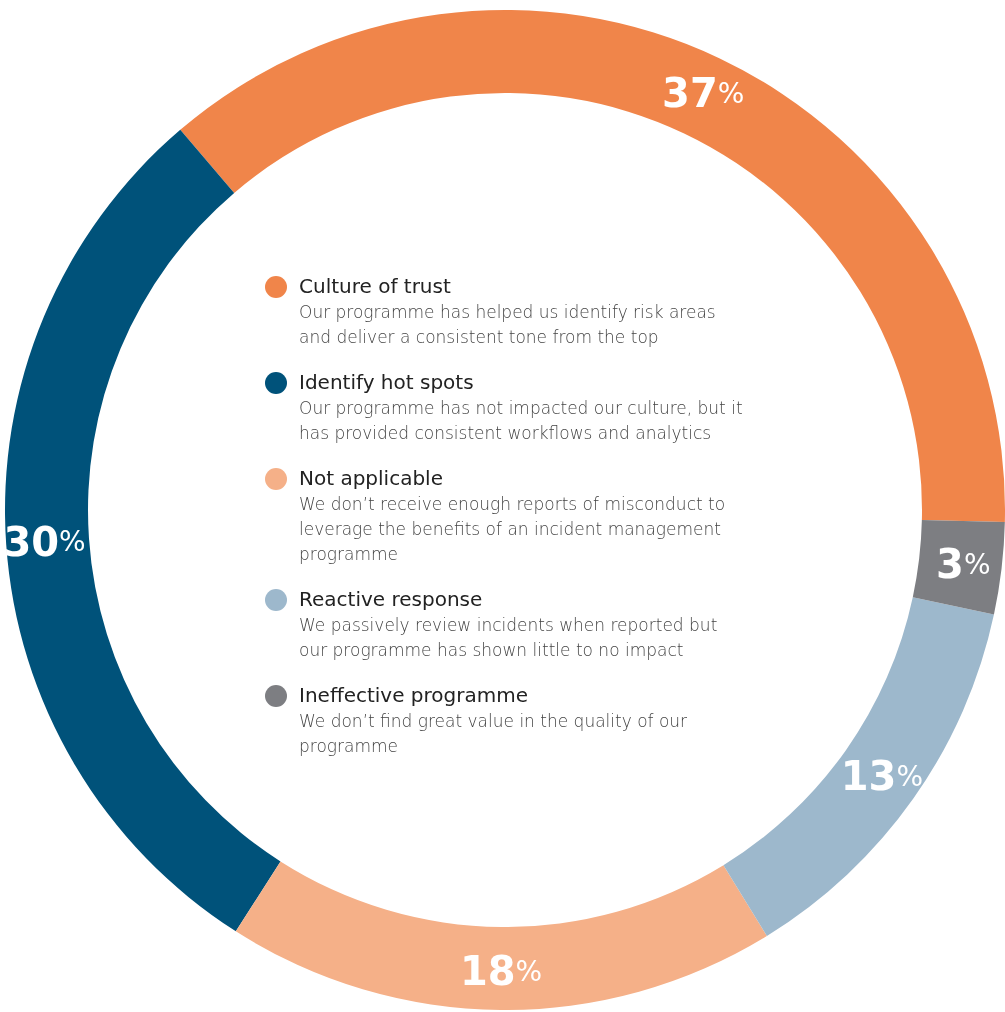  I want to click on text: Our programme has not impacted our culture, but it has provided consistent workflows and analytics, so click(521, 421).